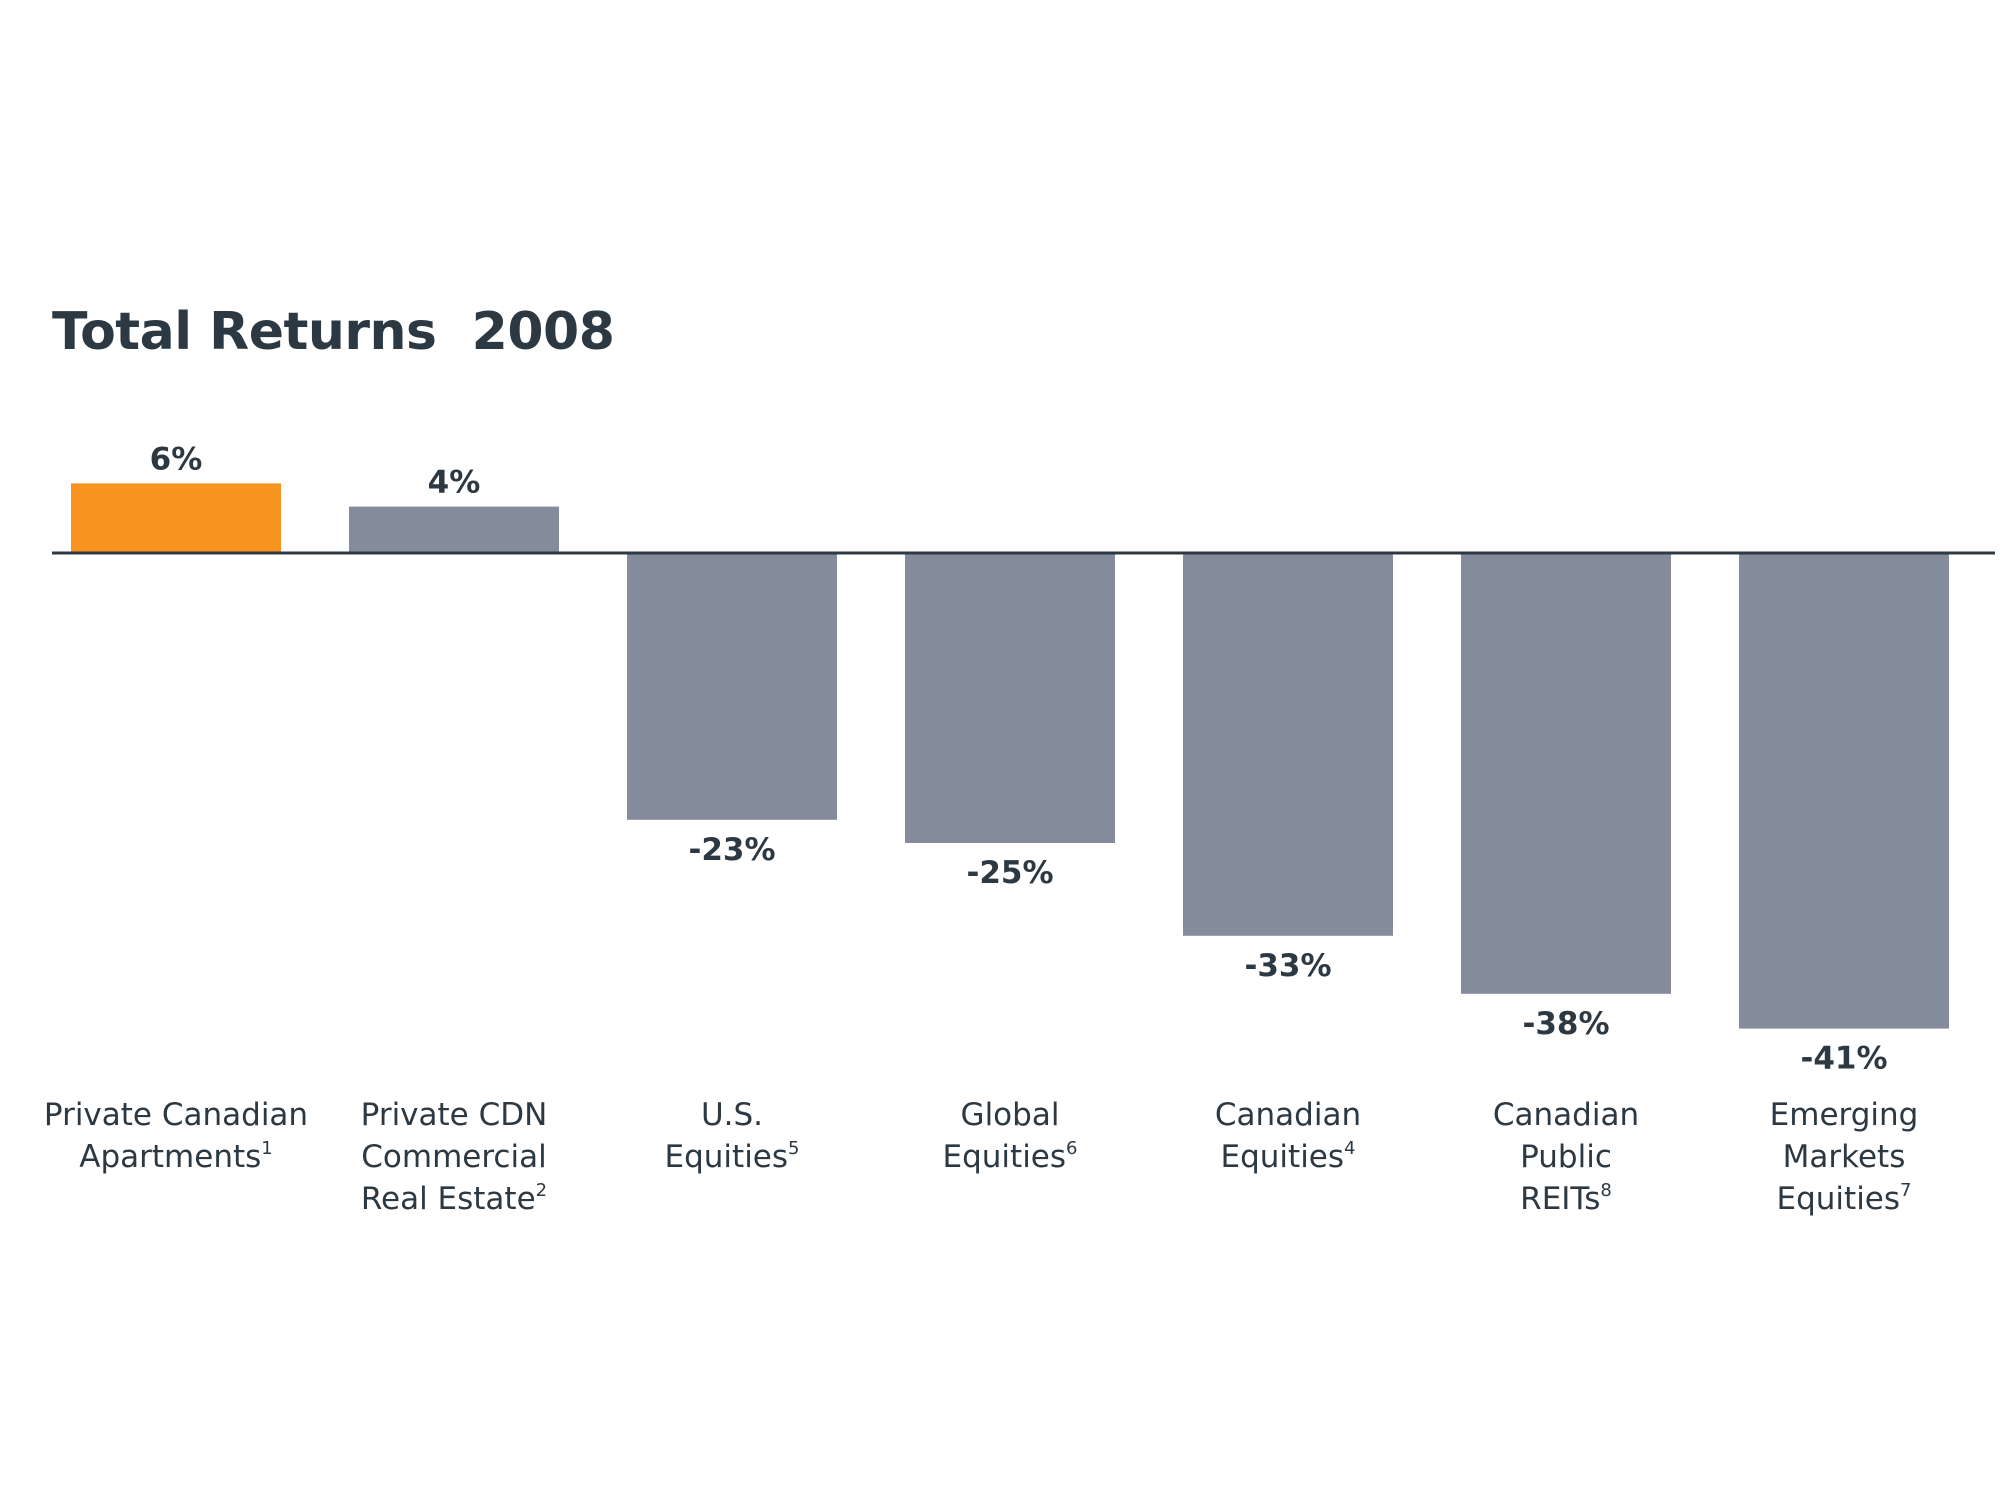  What do you see at coordinates (1349, 1148) in the screenshot?
I see `footnote-marker-4: 4` at bounding box center [1349, 1148].